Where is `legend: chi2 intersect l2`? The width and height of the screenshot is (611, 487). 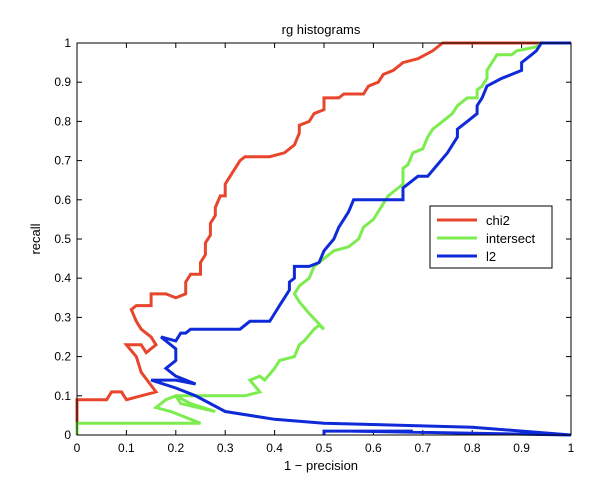
legend: chi2 intersect l2 is located at coordinates (491, 237).